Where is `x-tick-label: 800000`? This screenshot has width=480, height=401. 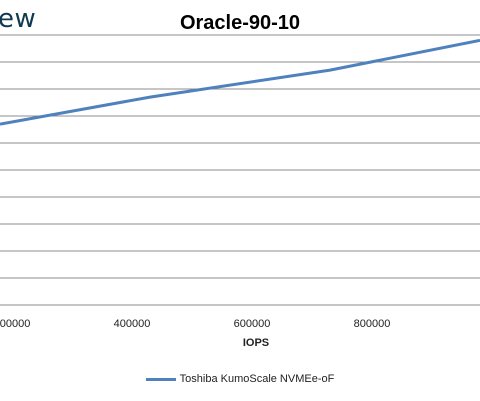 x-tick-label: 800000 is located at coordinates (372, 324).